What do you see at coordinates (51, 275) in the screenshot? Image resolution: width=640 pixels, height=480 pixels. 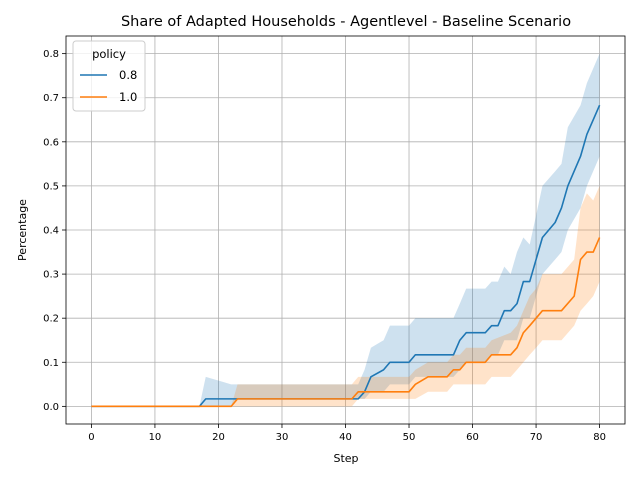 I see `y-tick-label: 0.3` at bounding box center [51, 275].